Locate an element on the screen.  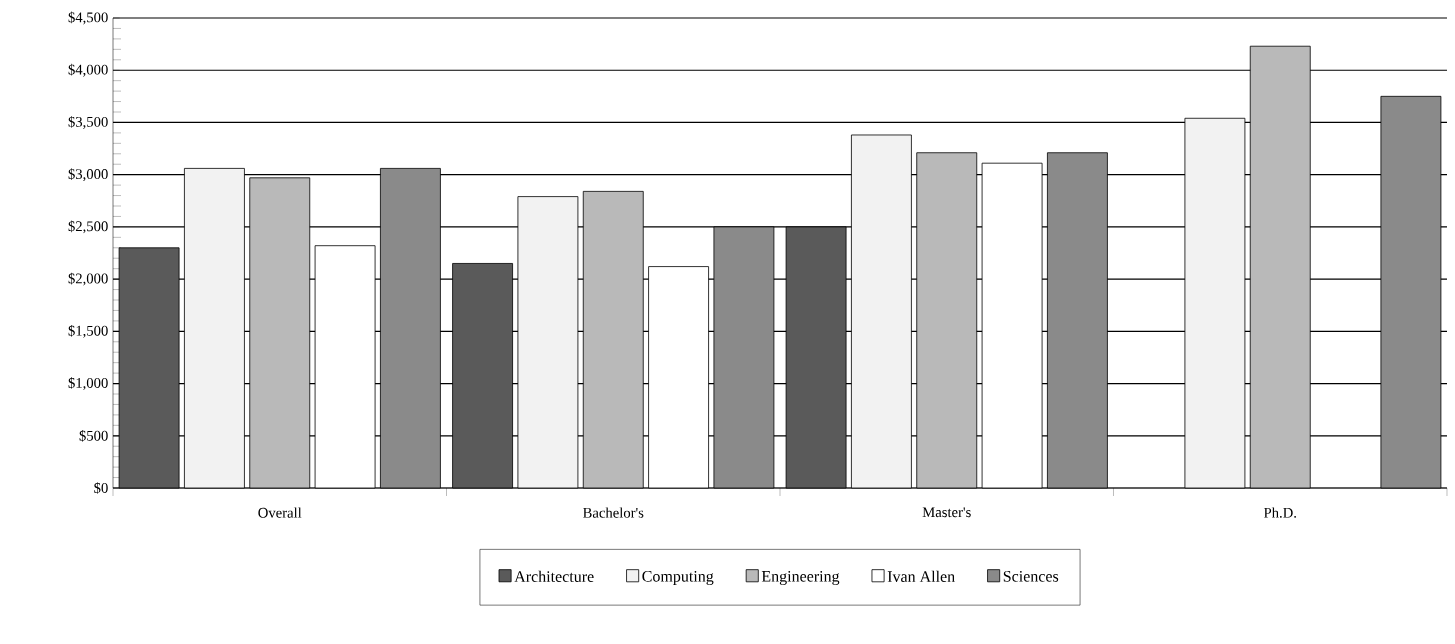
y-tick-label: $4,000 is located at coordinates (88, 70).